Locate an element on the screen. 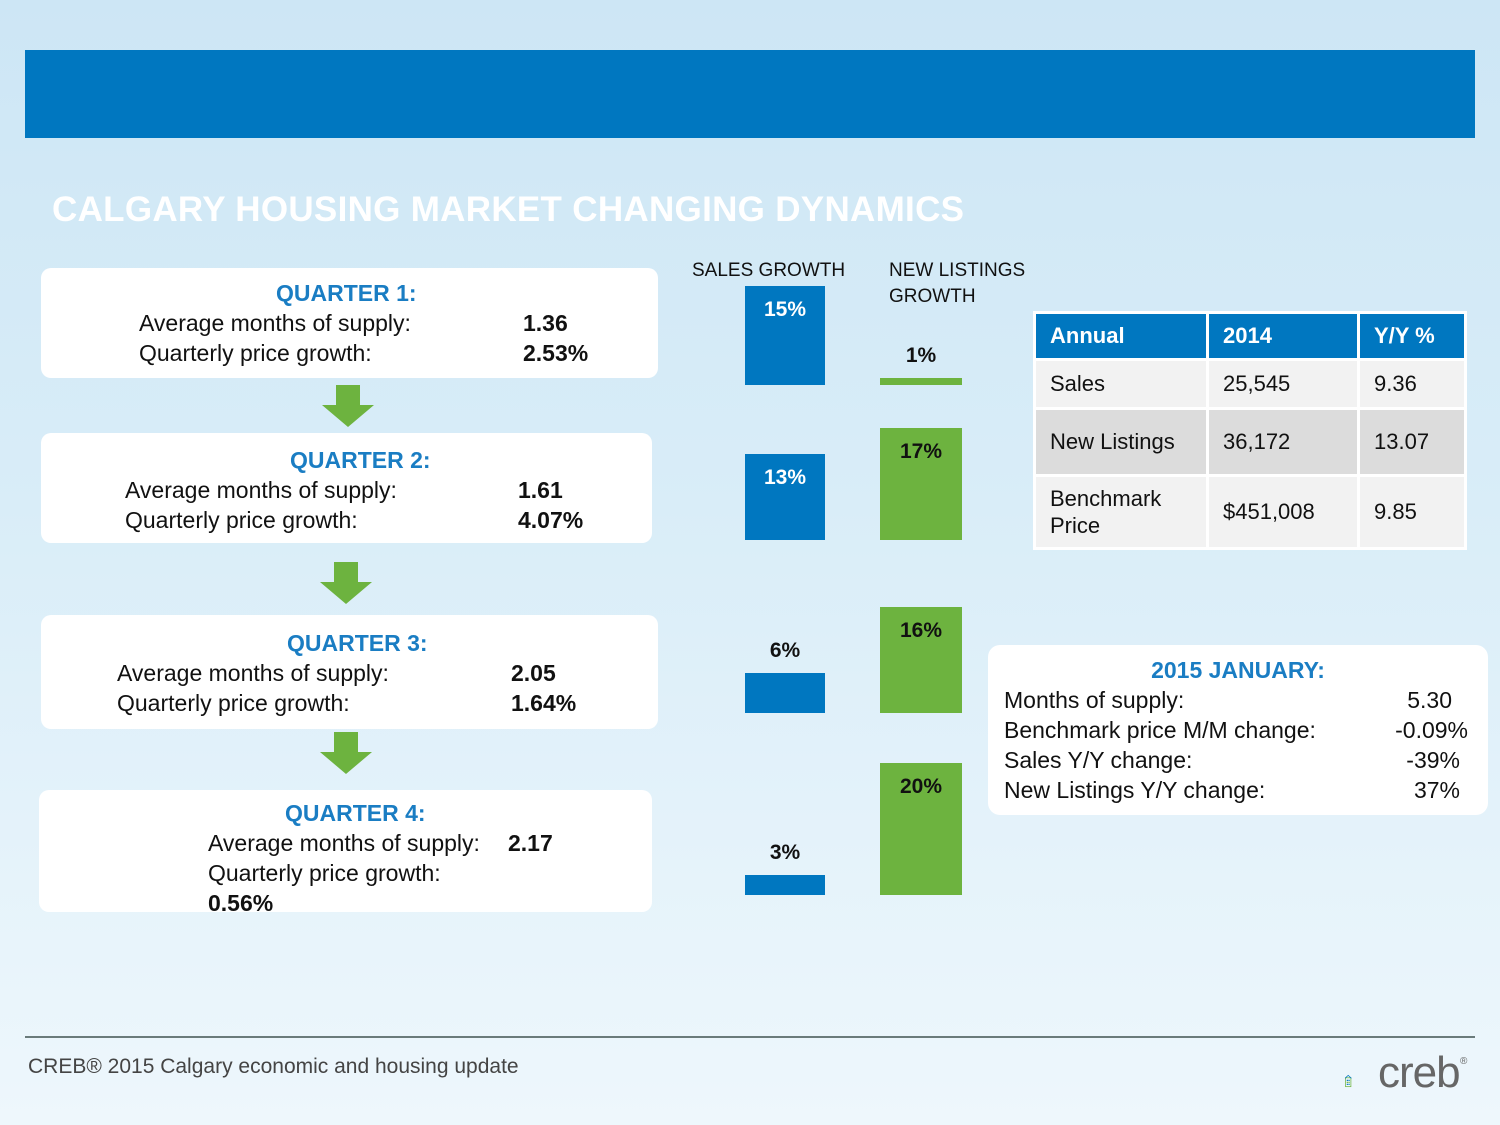  table-header-2014: 2014 is located at coordinates (1283, 336).